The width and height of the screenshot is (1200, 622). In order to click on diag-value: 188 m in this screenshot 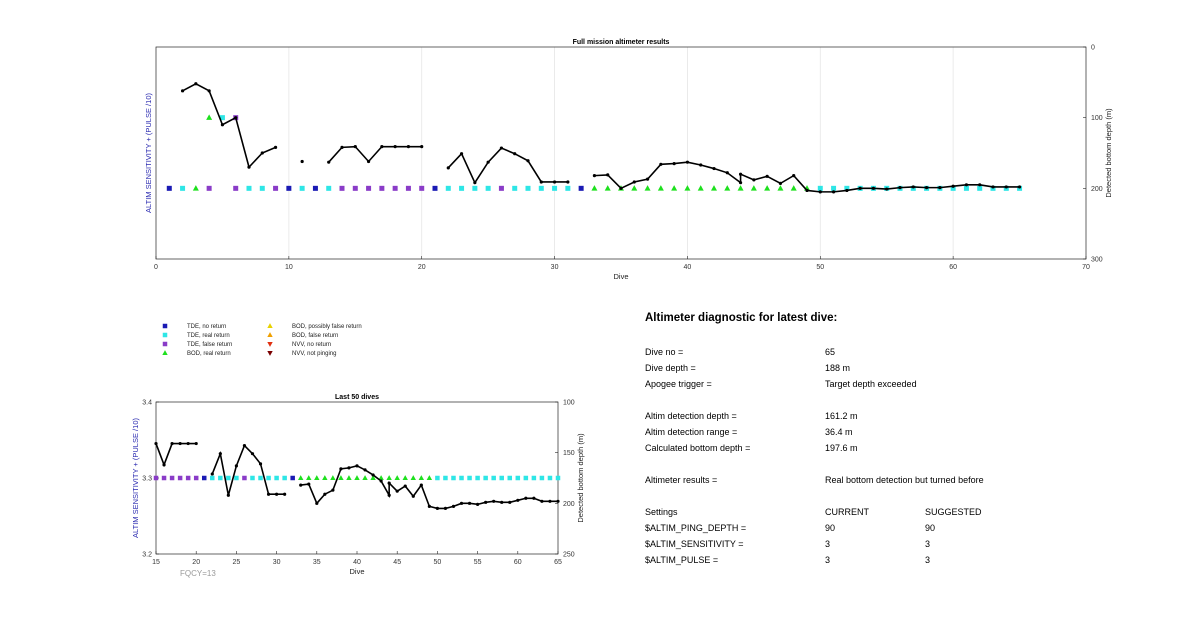, I will do `click(838, 368)`.